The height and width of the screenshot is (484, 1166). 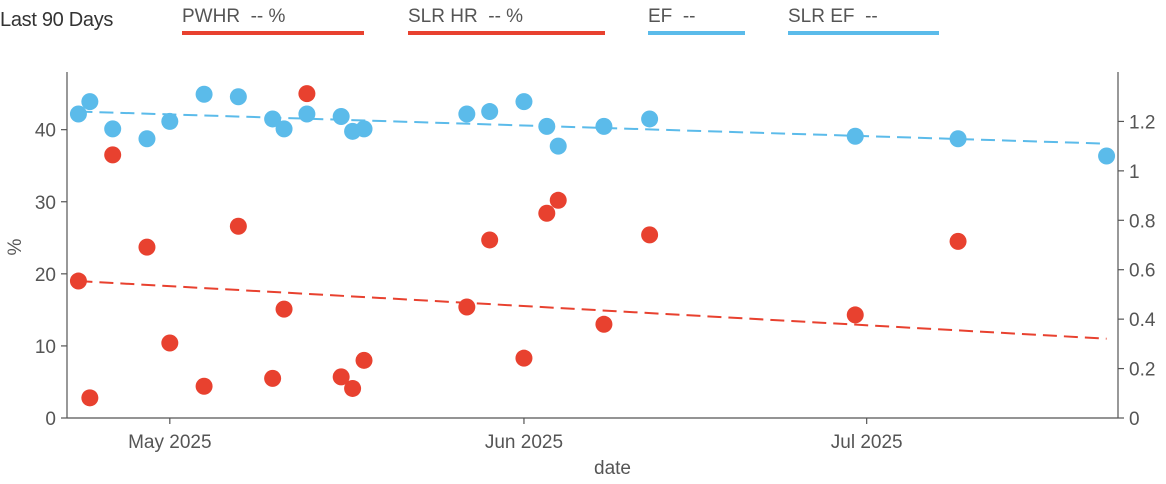 I want to click on legend-label: EF --, so click(x=672, y=16).